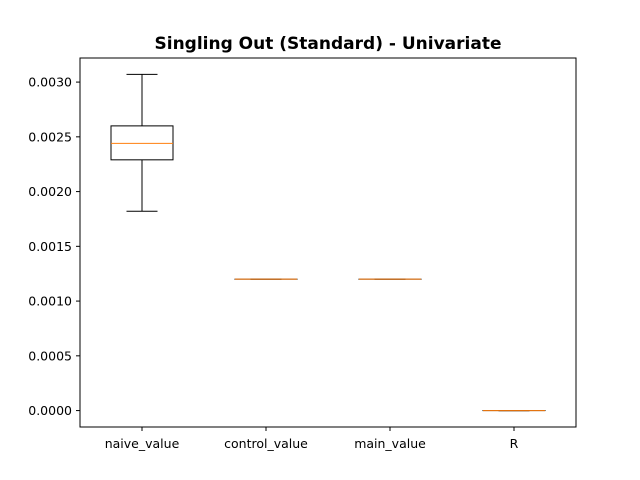 This screenshot has height=480, width=640. I want to click on x-tick-label: naive_value, so click(142, 443).